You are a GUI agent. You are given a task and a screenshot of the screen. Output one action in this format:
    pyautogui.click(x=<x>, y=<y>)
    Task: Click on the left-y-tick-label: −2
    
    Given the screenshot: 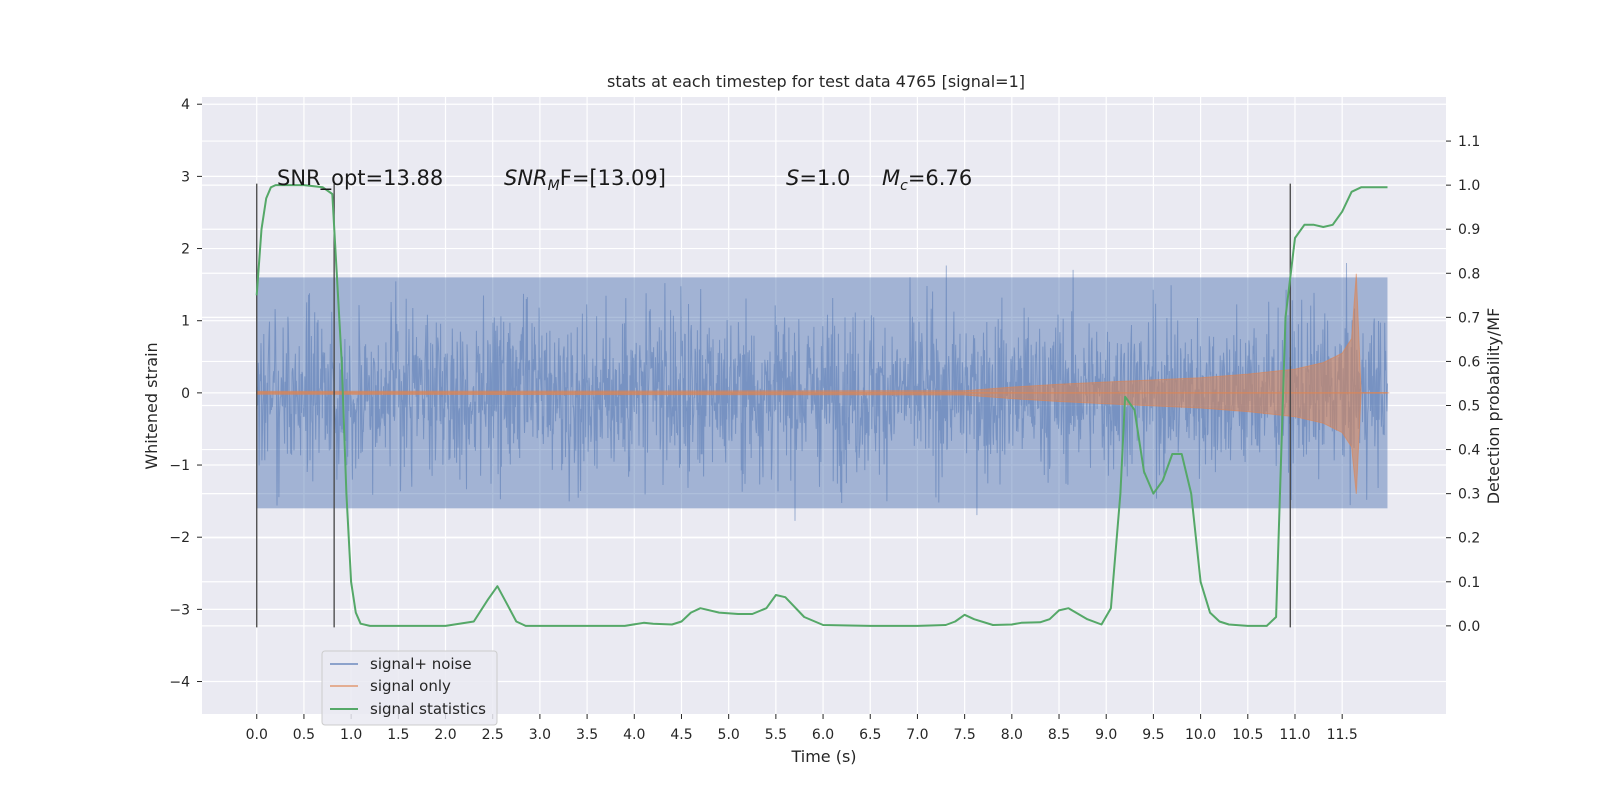 What is the action you would take?
    pyautogui.click(x=179, y=538)
    